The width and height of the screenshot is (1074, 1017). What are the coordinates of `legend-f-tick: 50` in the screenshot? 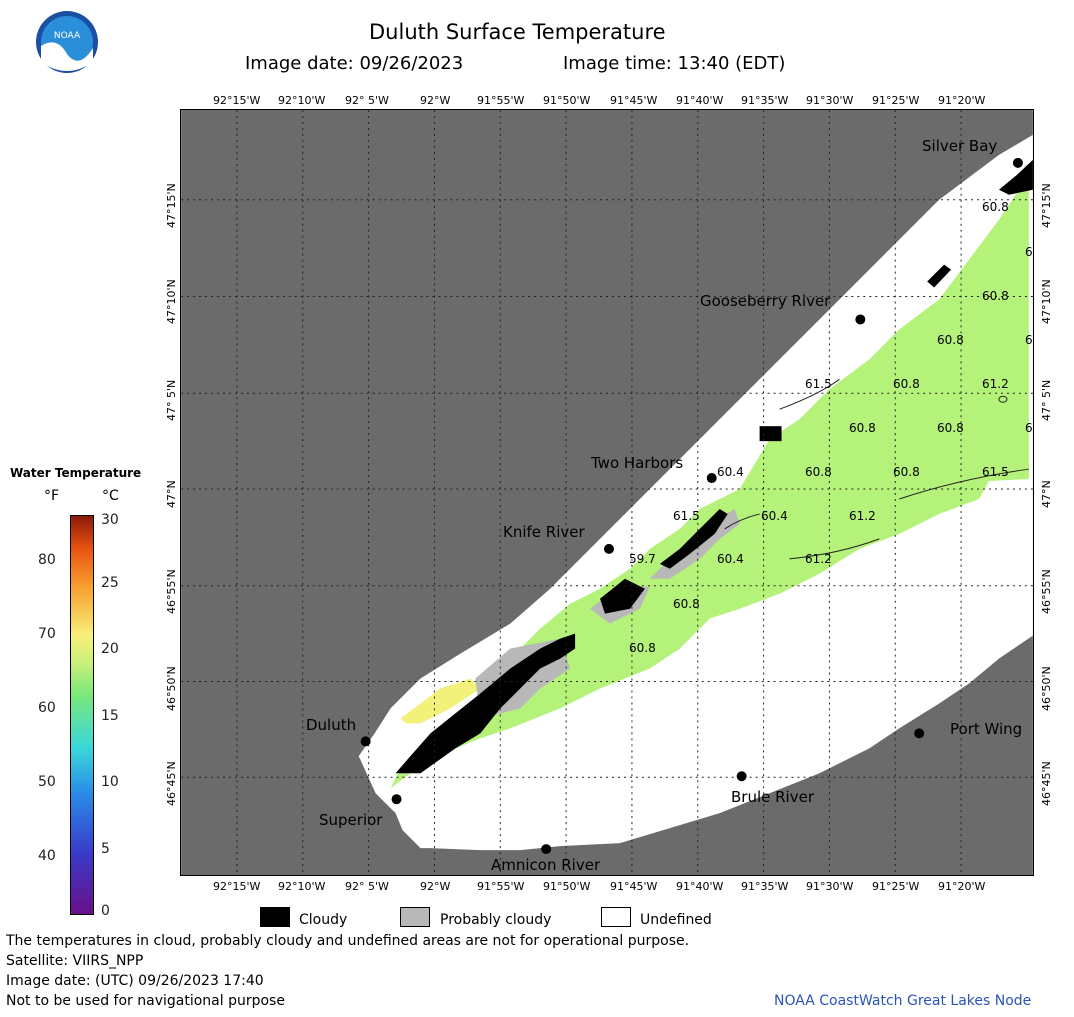 It's located at (47, 782).